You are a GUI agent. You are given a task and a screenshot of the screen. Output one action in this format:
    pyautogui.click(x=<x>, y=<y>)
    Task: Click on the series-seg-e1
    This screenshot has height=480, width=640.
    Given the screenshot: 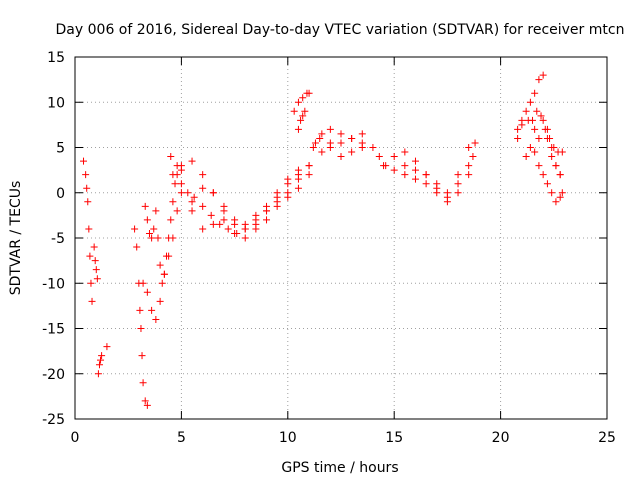 What is the action you would take?
    pyautogui.click(x=540, y=134)
    